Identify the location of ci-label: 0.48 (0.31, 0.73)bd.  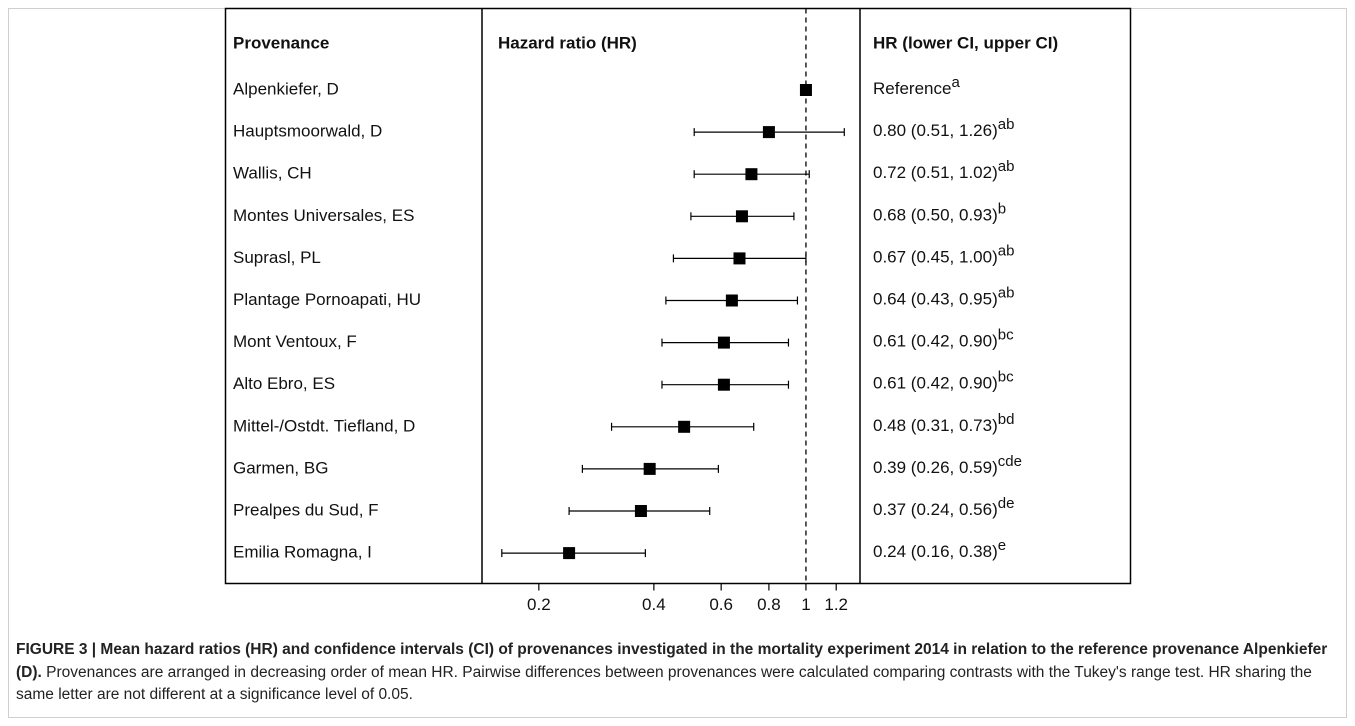
(943, 423).